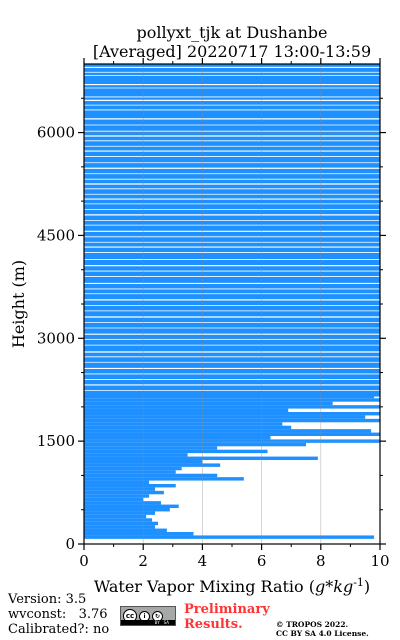 The width and height of the screenshot is (400, 640). What do you see at coordinates (148, 622) in the screenshot?
I see `cc-badge-strip: BY SA` at bounding box center [148, 622].